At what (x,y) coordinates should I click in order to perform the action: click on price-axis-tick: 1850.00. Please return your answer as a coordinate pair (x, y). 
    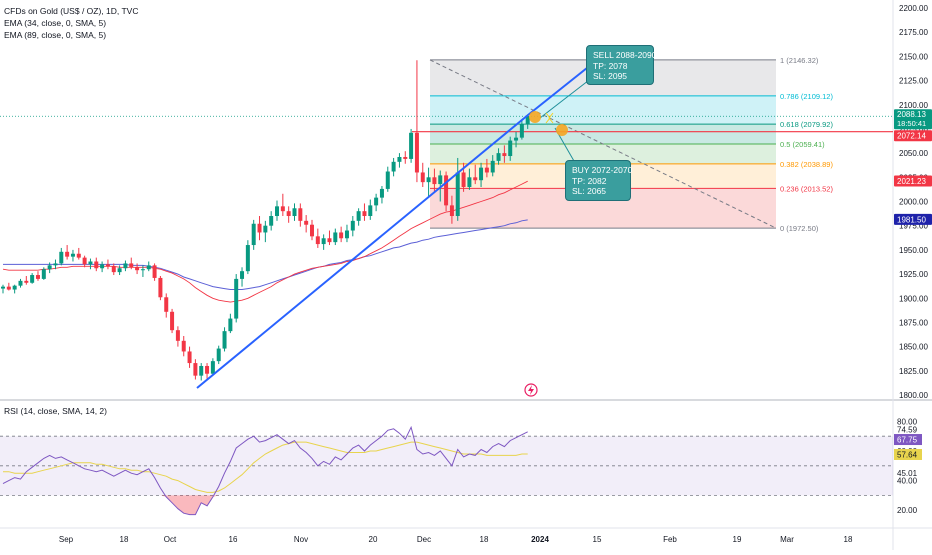
    Looking at the image, I should click on (913, 347).